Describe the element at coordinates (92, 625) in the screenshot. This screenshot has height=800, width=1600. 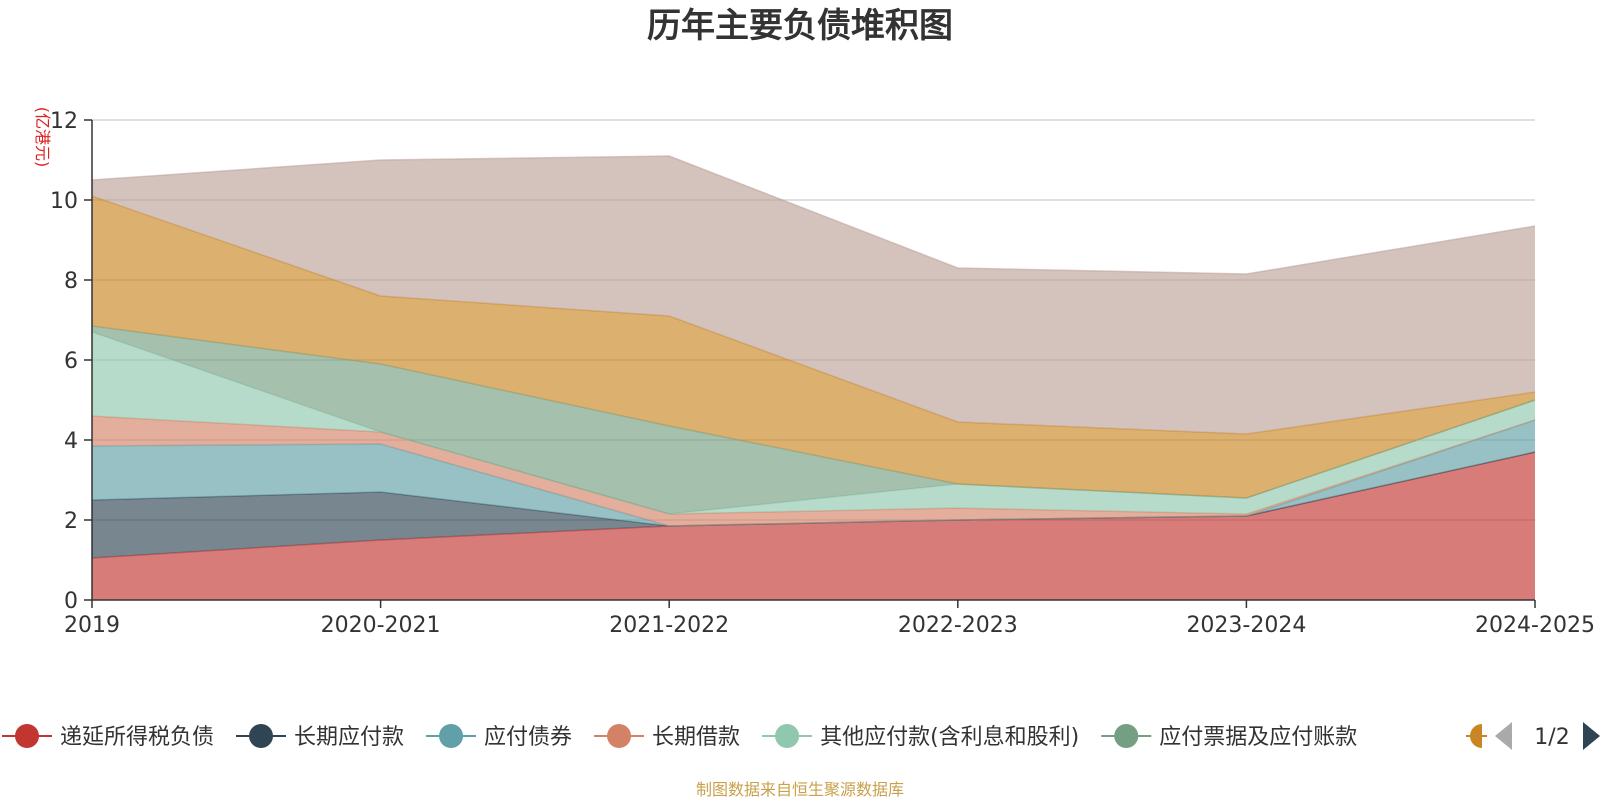
I see `x-tick-label: 2019` at that location.